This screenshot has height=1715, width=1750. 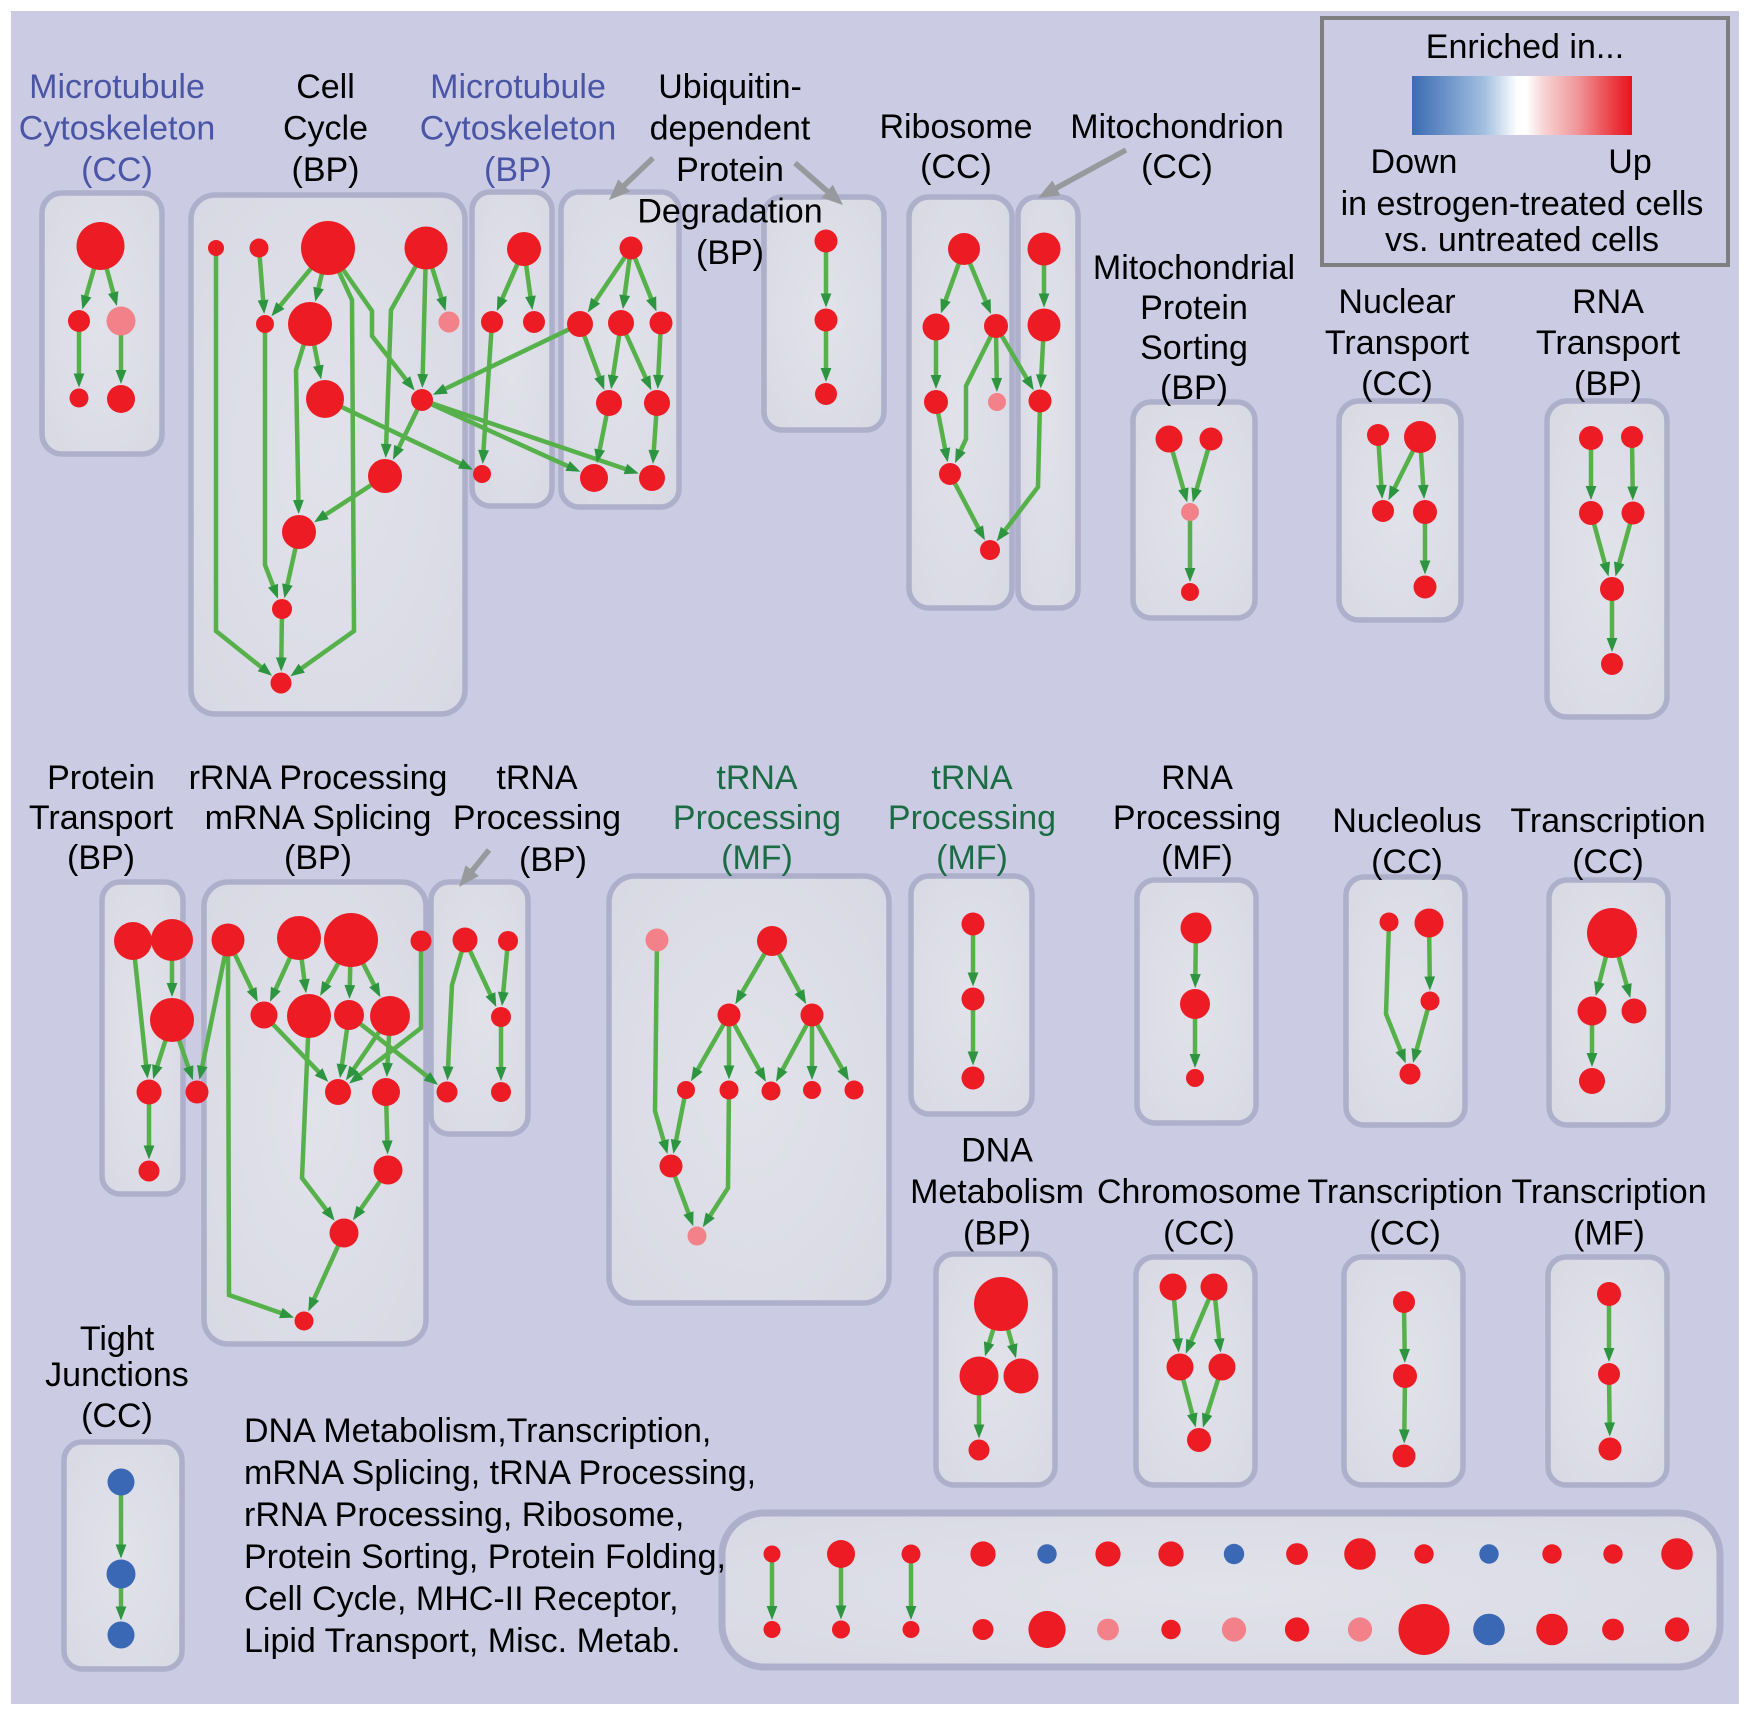 I want to click on svg-text: Nuclear, so click(x=1396, y=302).